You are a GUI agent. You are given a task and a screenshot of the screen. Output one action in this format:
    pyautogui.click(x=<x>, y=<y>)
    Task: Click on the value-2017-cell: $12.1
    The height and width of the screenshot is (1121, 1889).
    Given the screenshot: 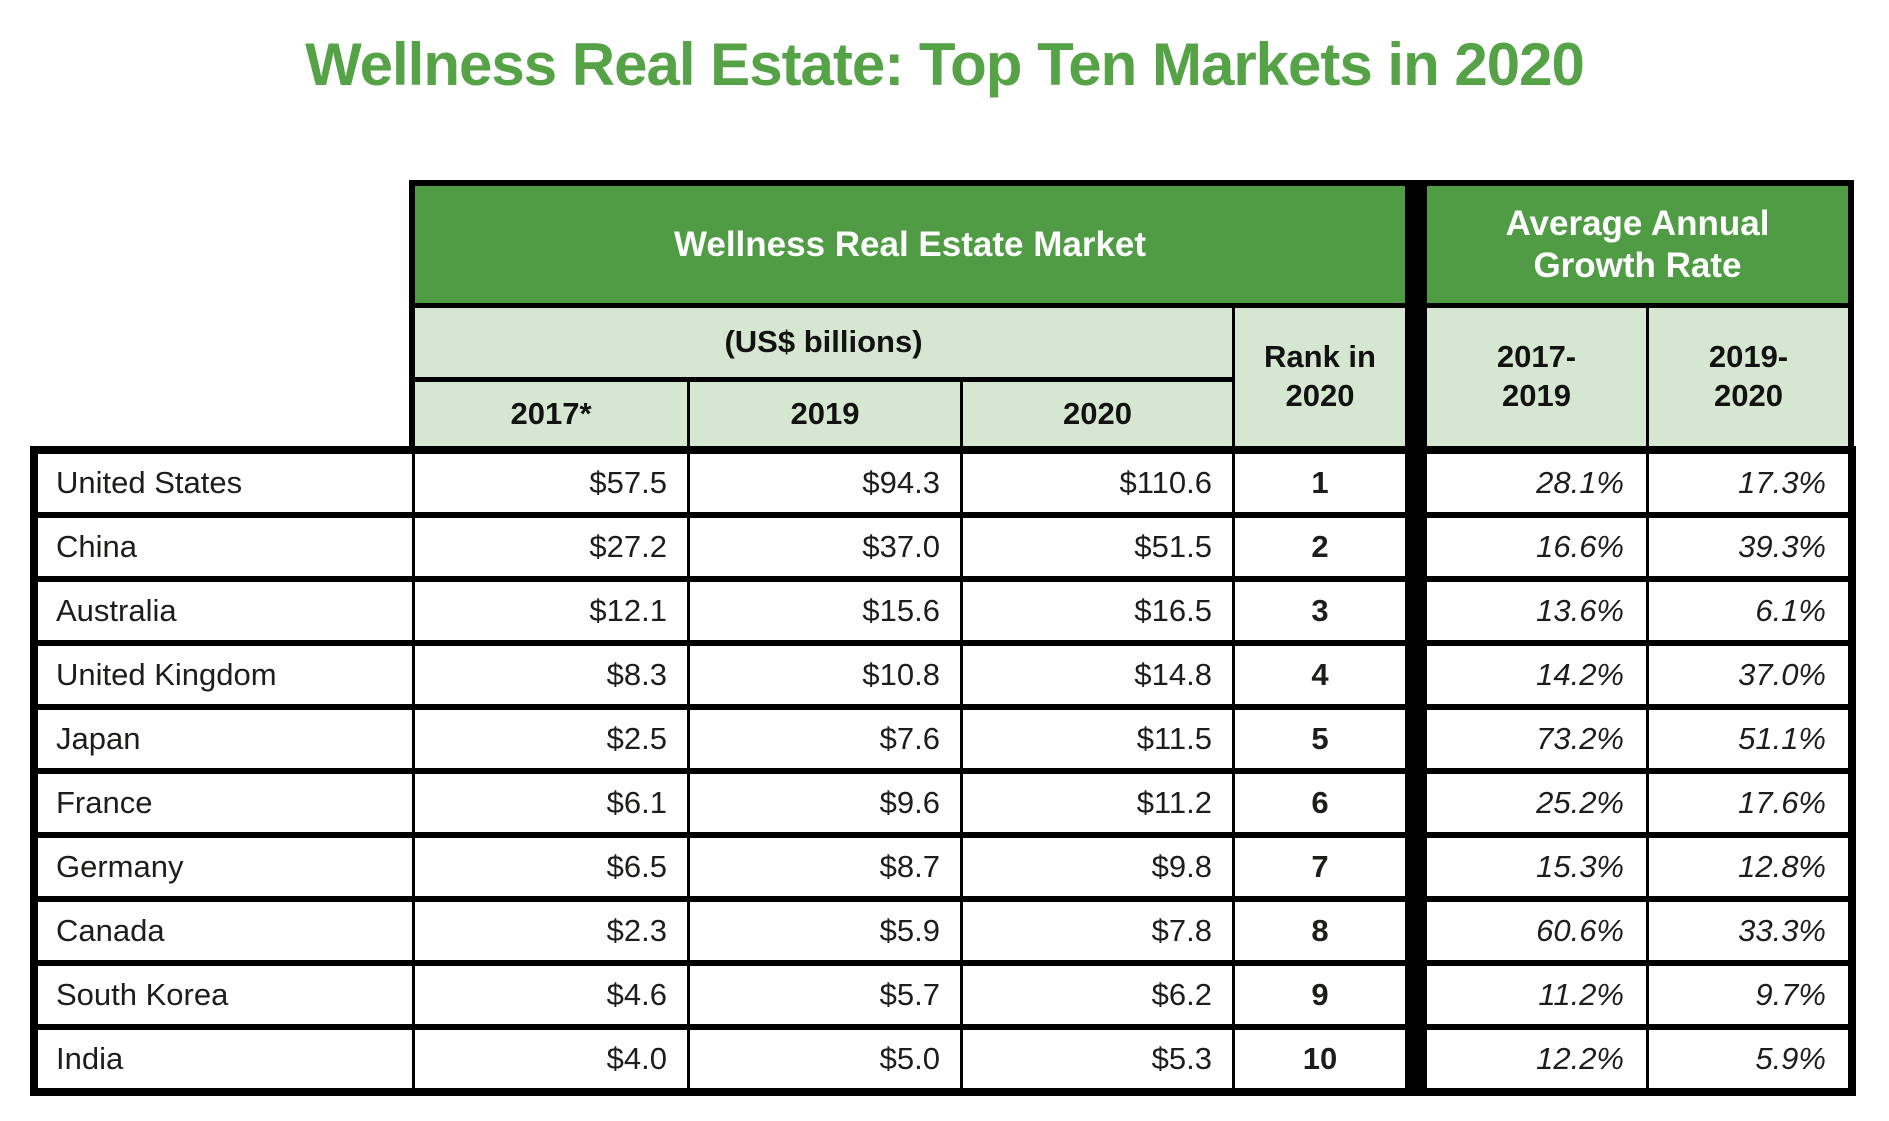 What is the action you would take?
    pyautogui.click(x=551, y=611)
    